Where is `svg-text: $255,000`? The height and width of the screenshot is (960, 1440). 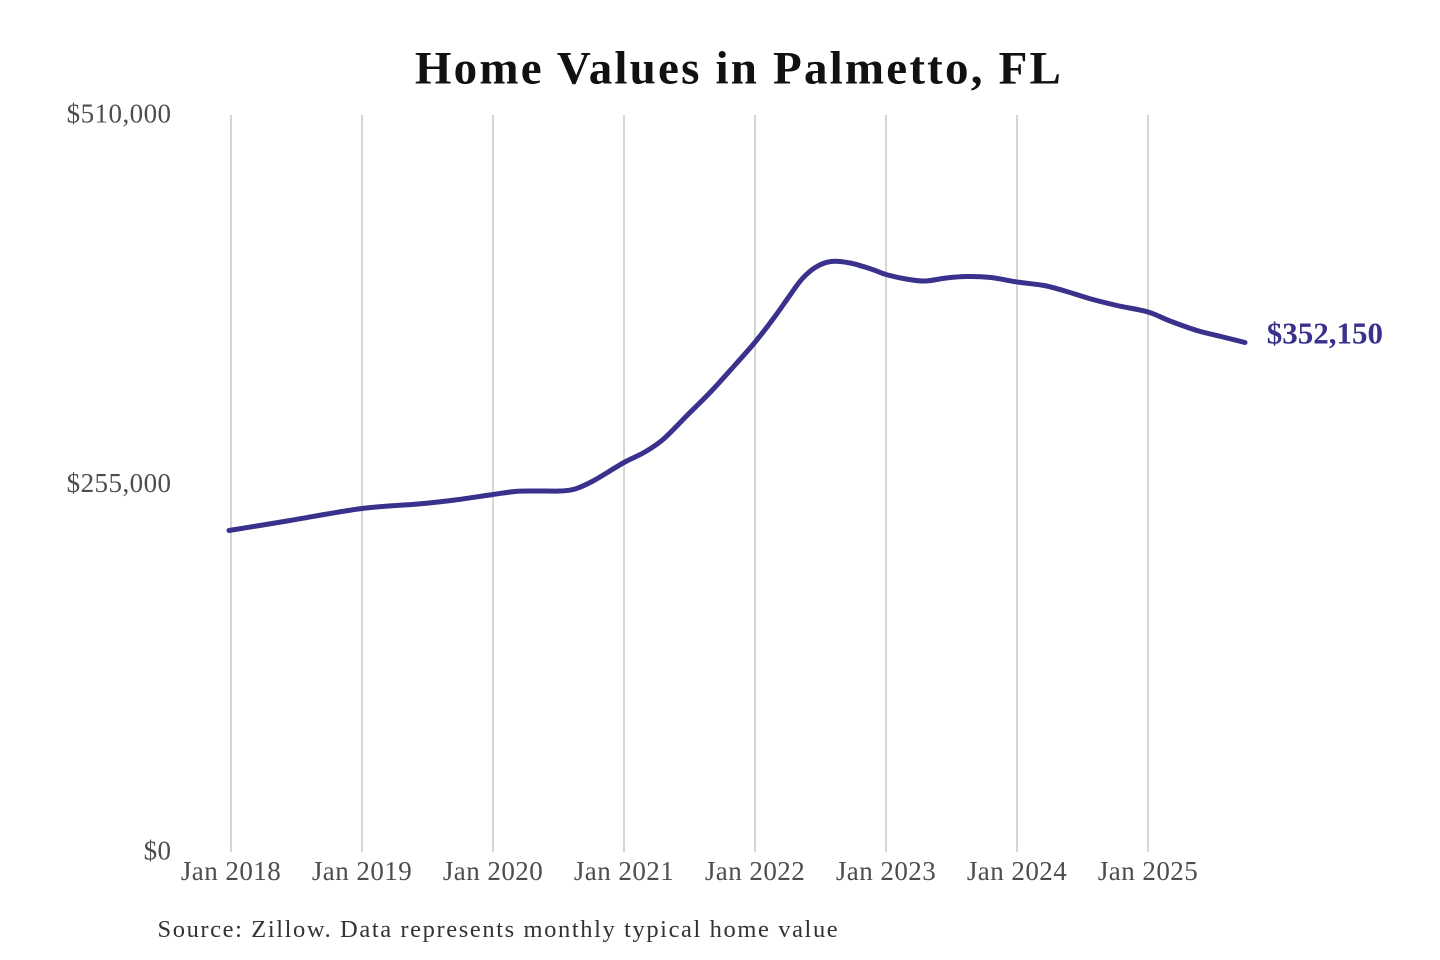 svg-text: $255,000 is located at coordinates (119, 483).